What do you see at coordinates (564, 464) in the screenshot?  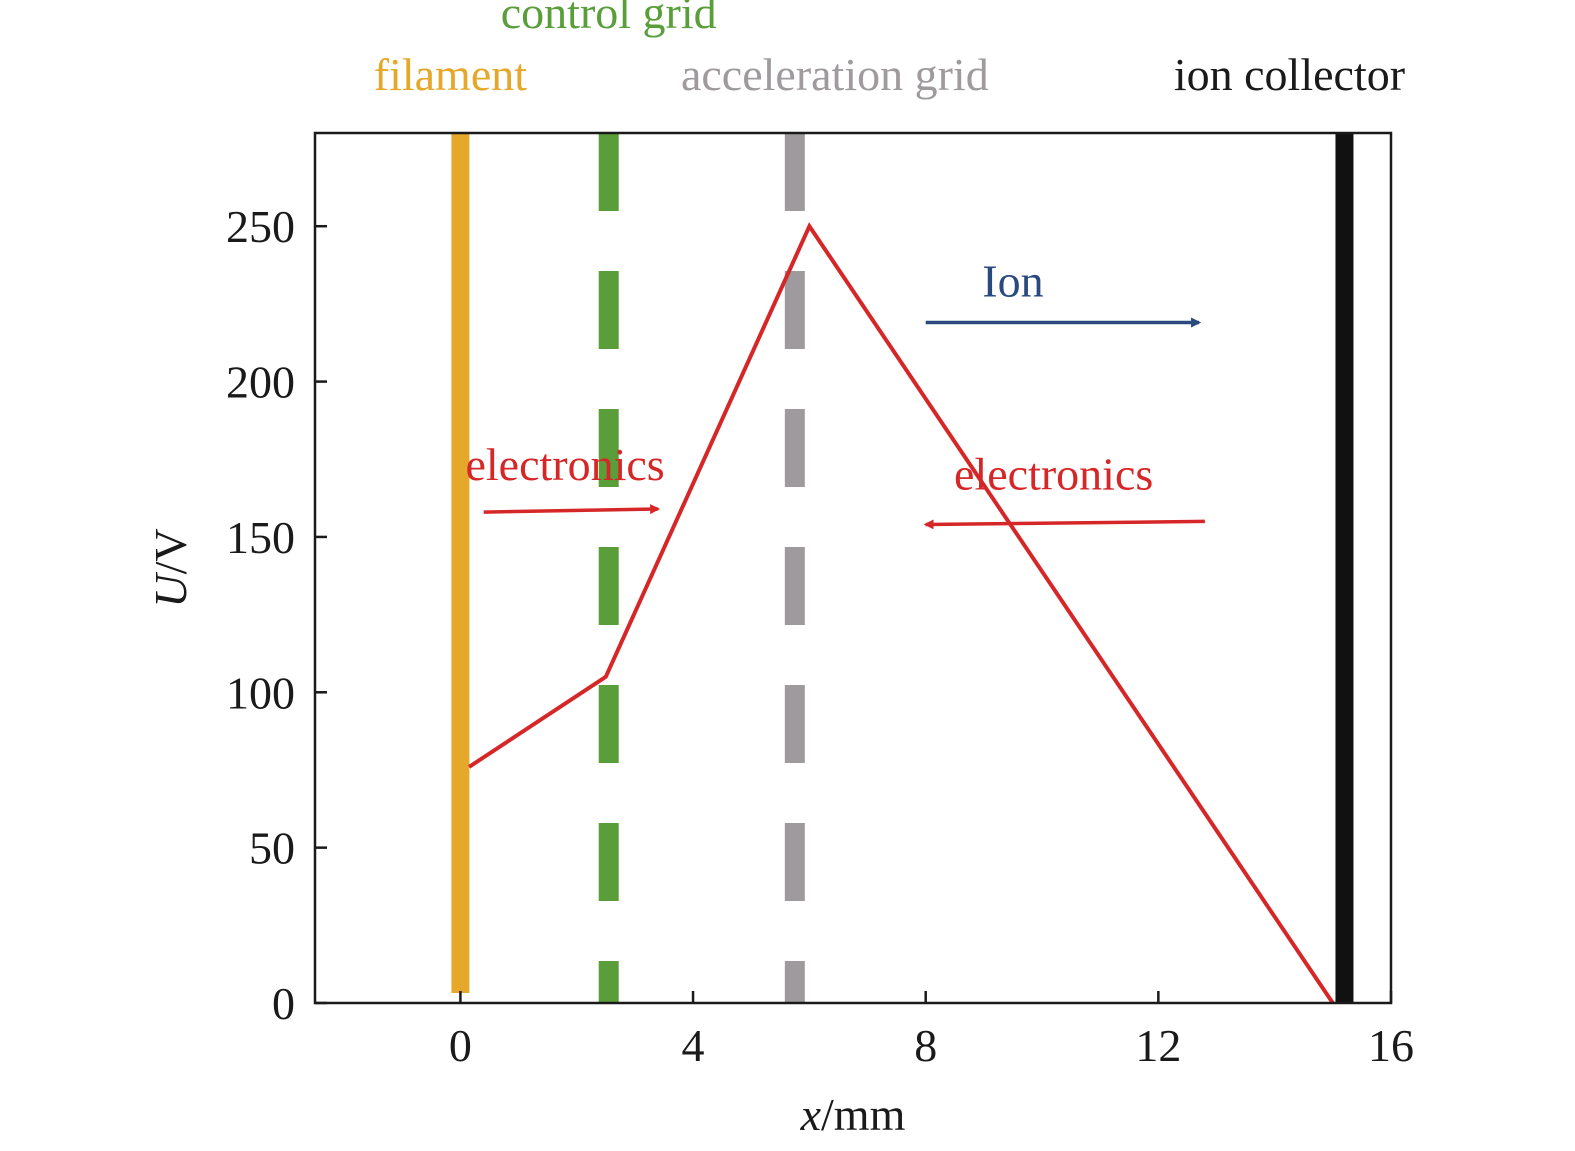 I see `annotation-label-0: electronics` at bounding box center [564, 464].